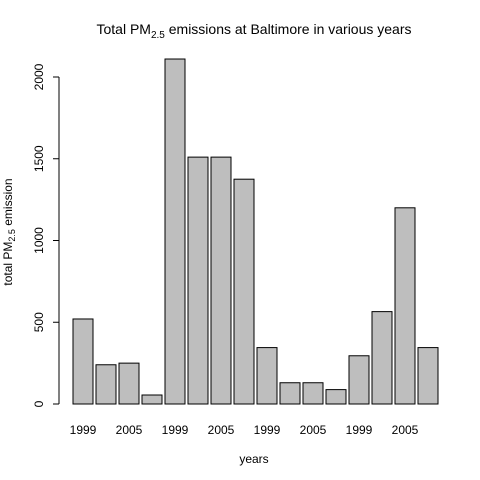 The image size is (480, 480). Describe the element at coordinates (9, 231) in the screenshot. I see `y-axis-label: total PM2.5 emission` at that location.